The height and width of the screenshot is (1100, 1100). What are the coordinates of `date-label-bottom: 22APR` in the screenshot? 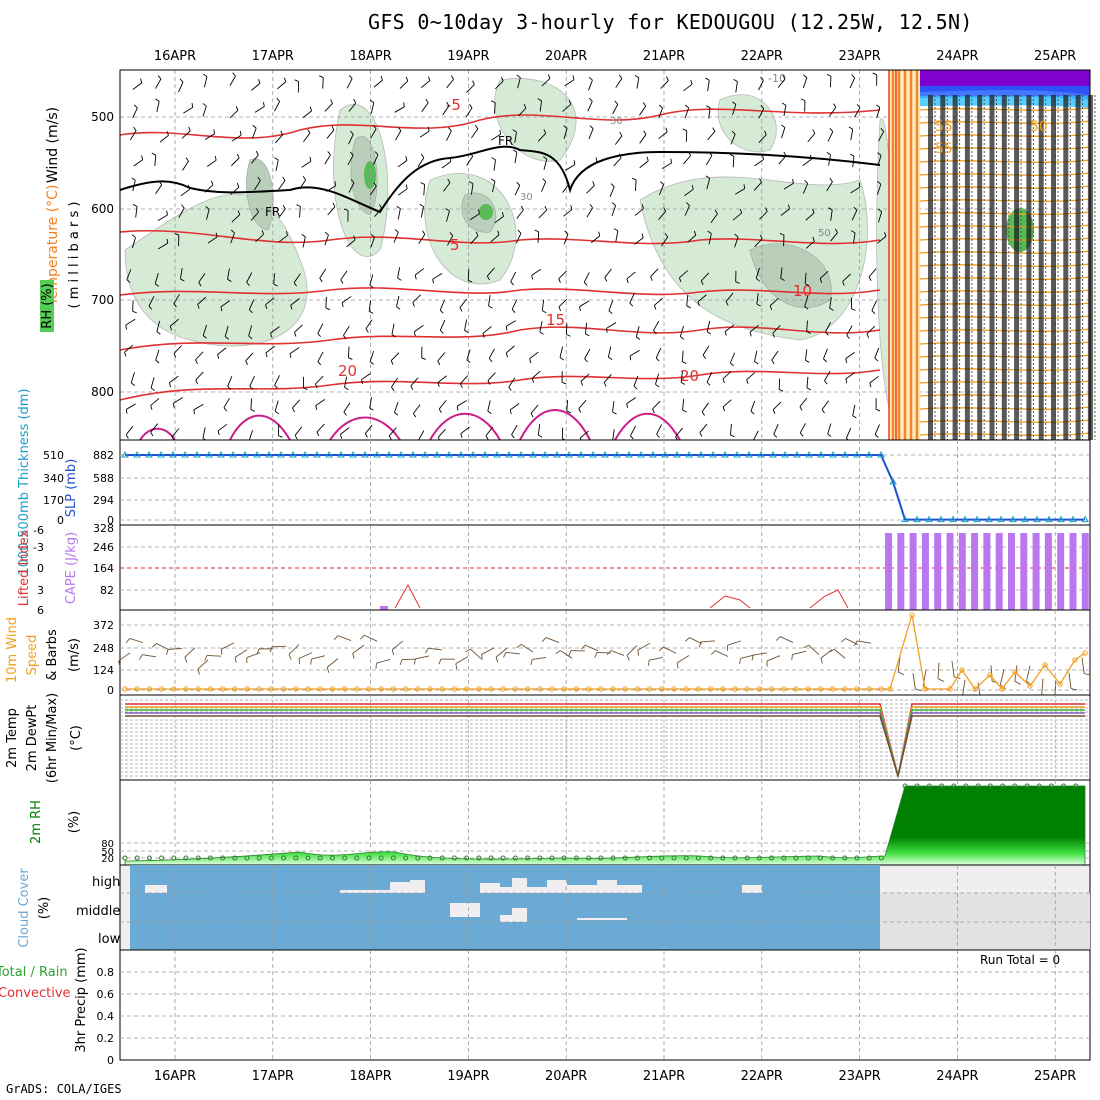 It's located at (762, 1076).